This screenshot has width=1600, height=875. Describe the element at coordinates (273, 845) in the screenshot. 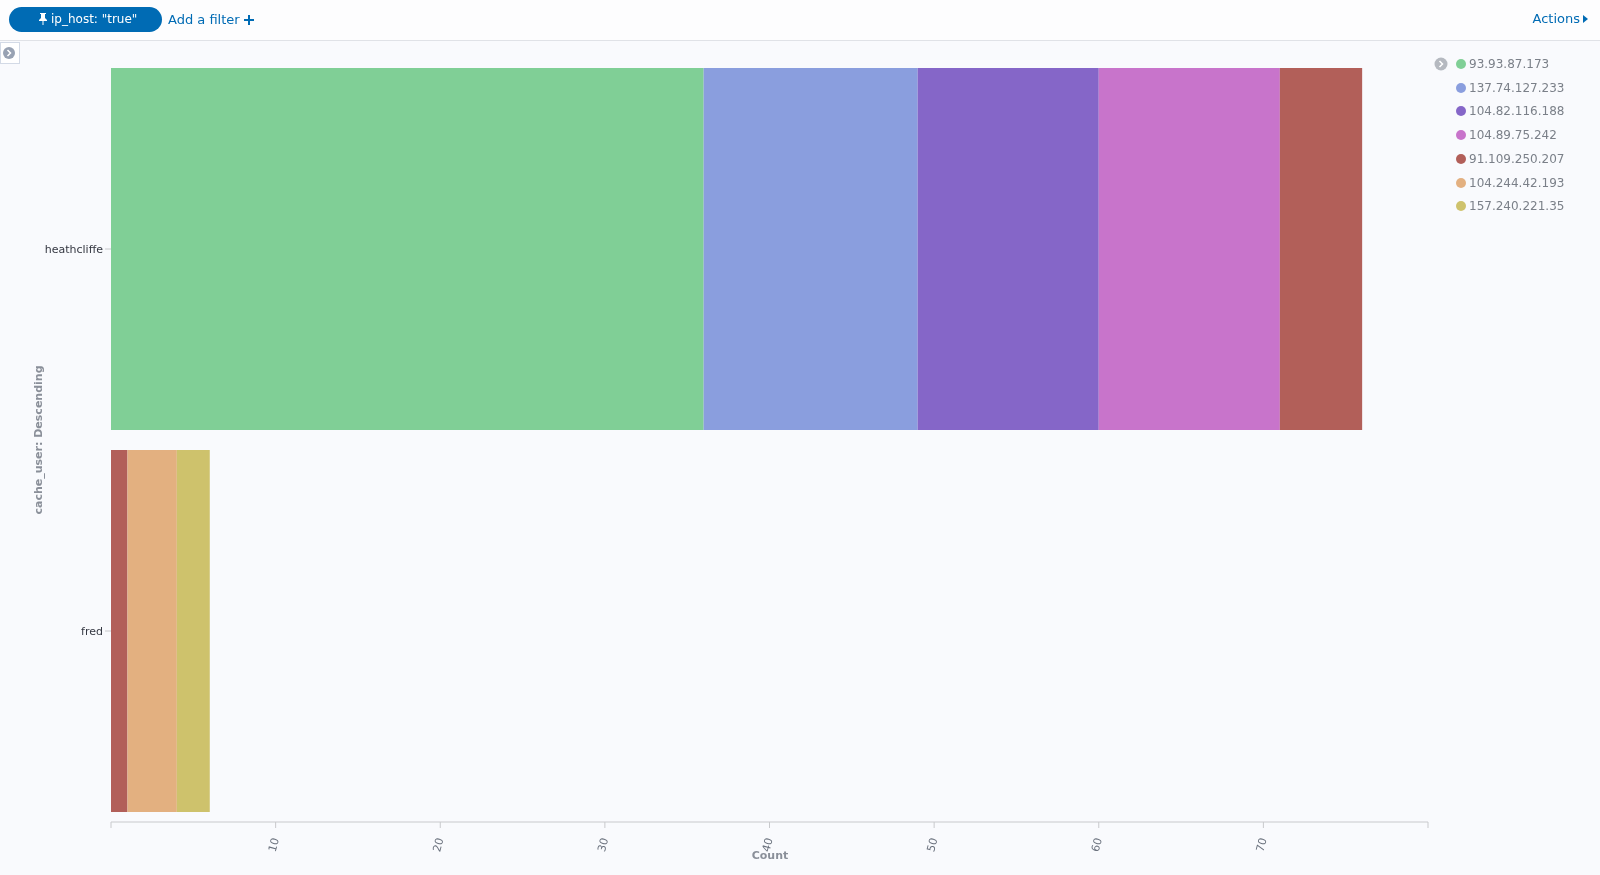

I see `x-tick-label: 10` at that location.